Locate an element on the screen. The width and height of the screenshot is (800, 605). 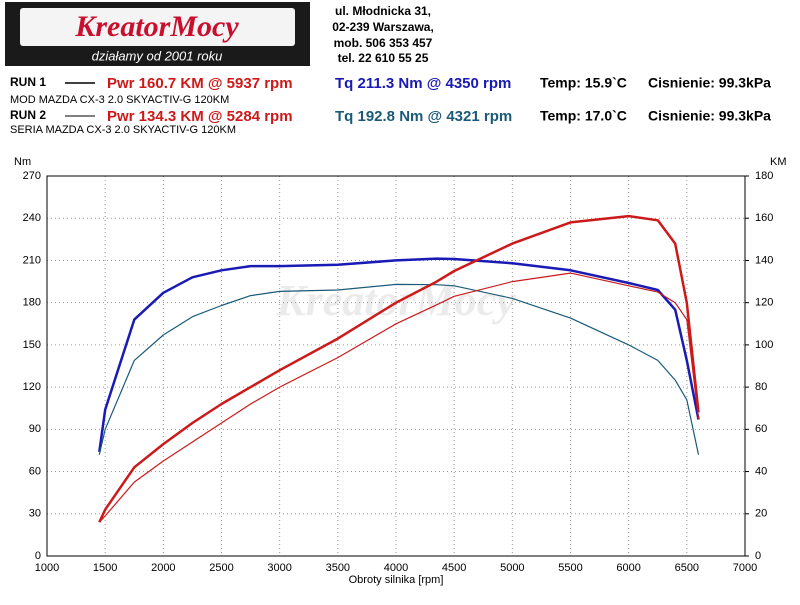
x-axis-label: Obroty silnika [rpm] is located at coordinates (396, 580).